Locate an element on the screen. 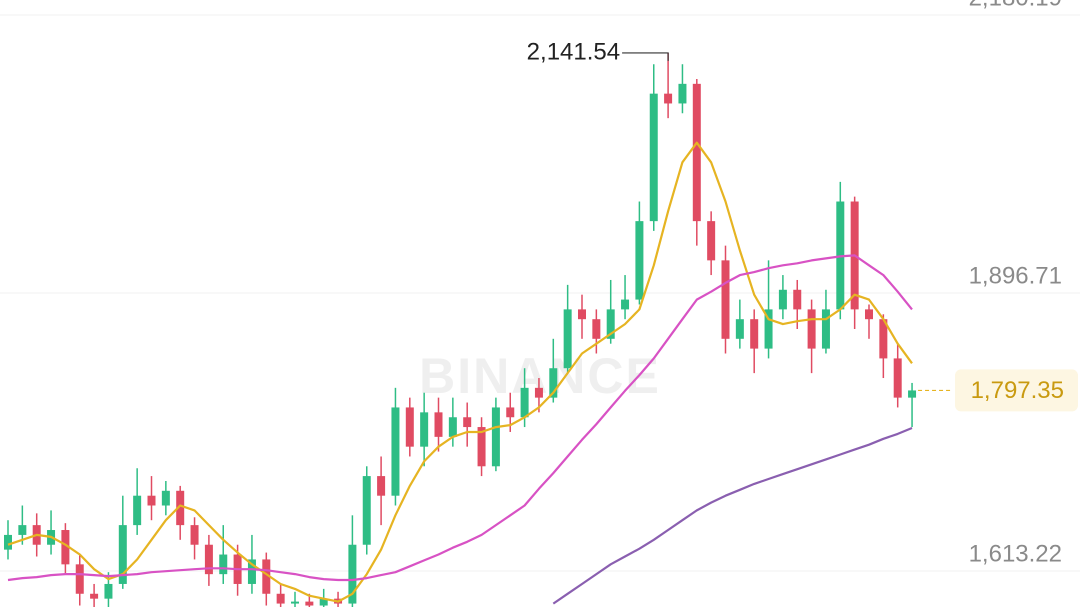 This screenshot has width=1080, height=607. annotation-label: 2,141.54 is located at coordinates (573, 51).